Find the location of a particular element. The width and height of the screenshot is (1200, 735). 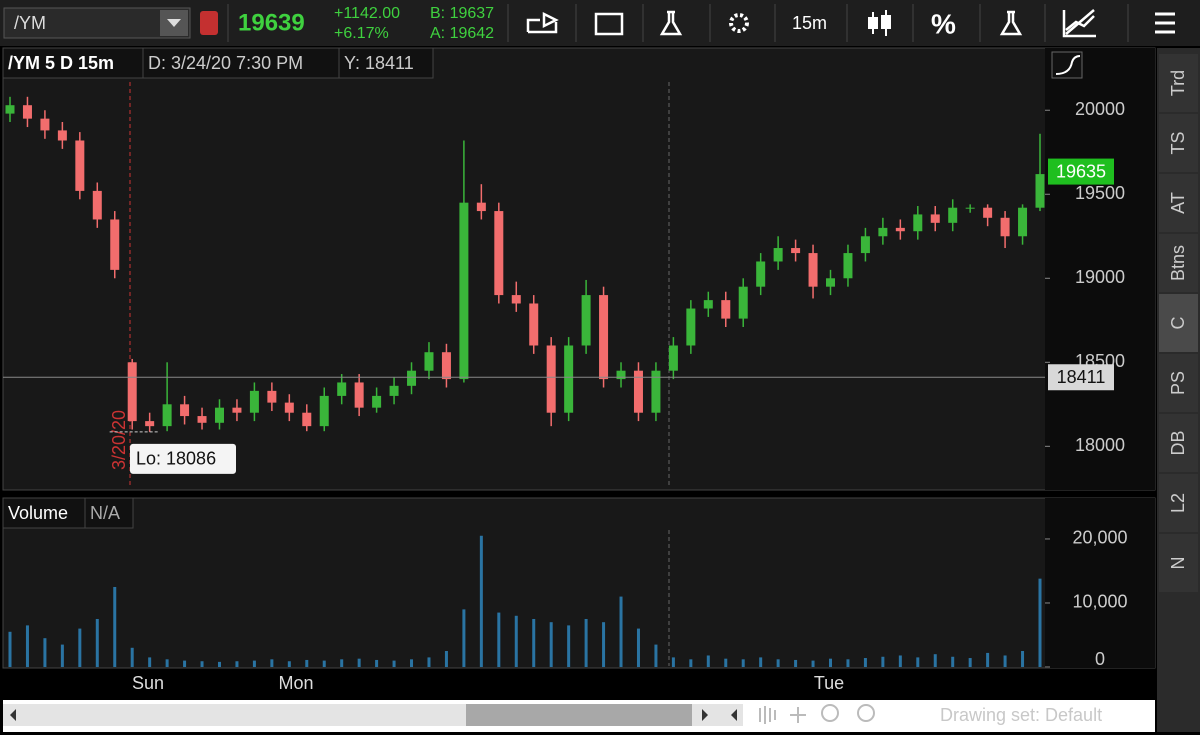

sidebar-tab-label: N is located at coordinates (1178, 563).